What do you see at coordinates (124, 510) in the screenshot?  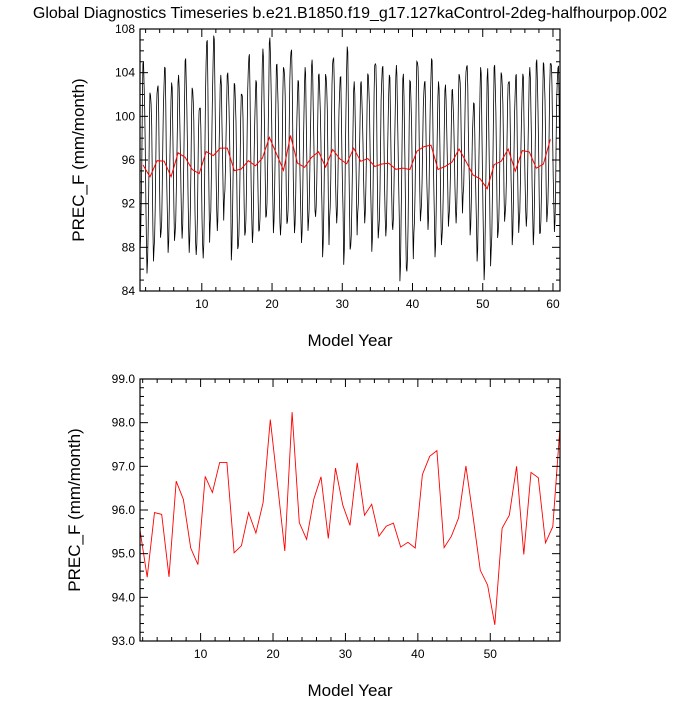 I see `y-tick-label: 96.0` at bounding box center [124, 510].